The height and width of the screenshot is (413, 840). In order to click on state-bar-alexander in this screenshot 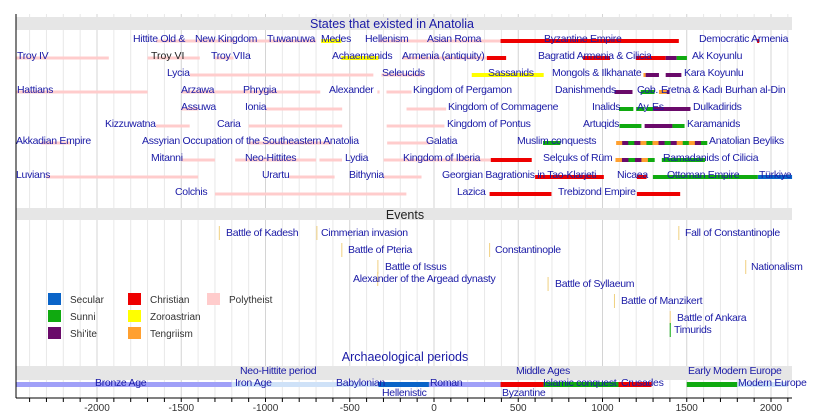, I will do `click(378, 92)`.